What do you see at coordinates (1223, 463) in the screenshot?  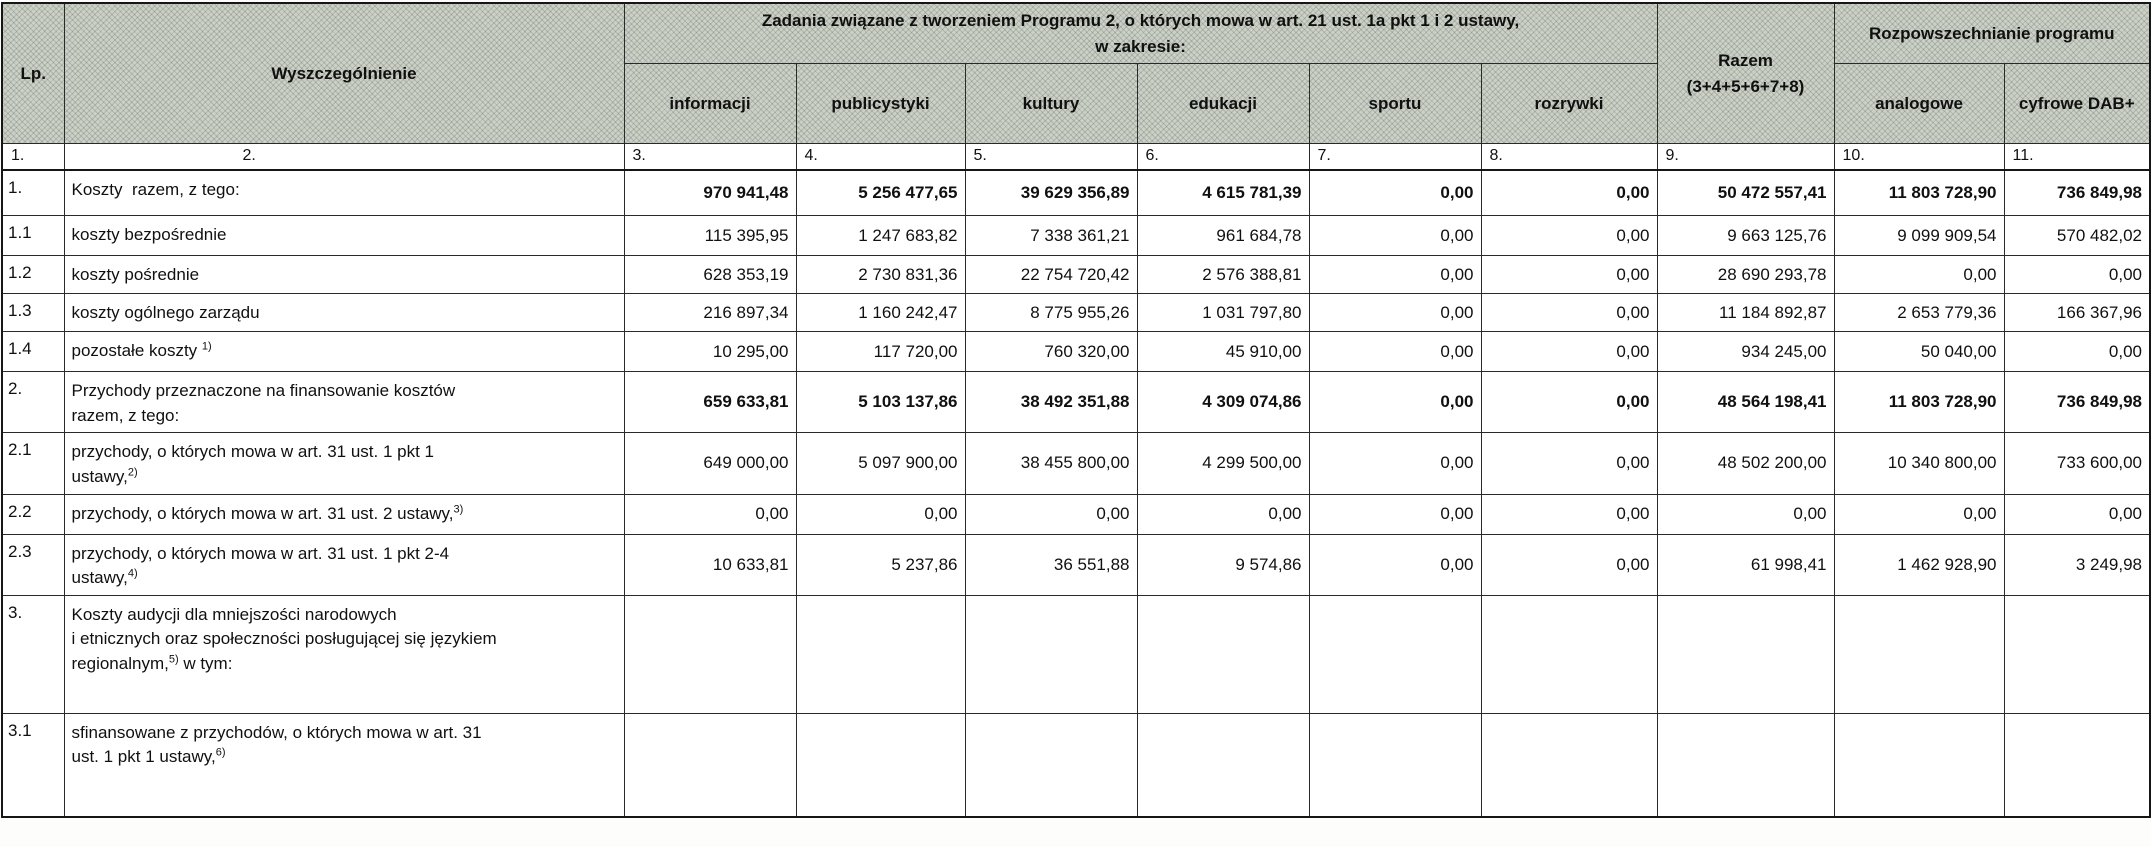 I see `row-value: 4 299 500,00` at bounding box center [1223, 463].